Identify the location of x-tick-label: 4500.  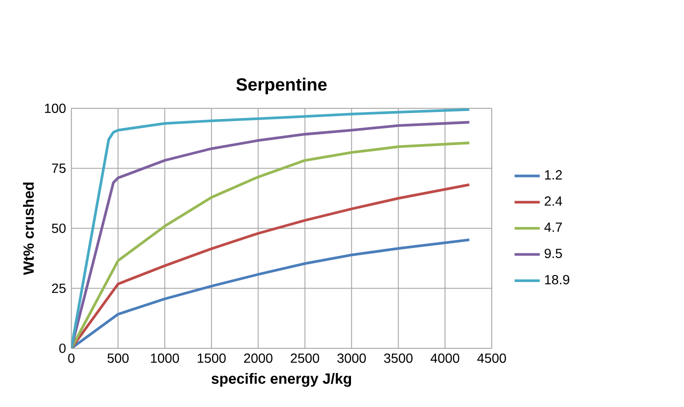
(491, 358).